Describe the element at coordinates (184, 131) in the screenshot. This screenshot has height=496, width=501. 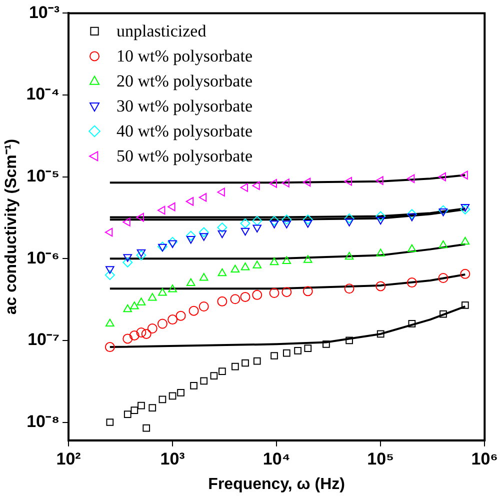
I see `legend-label: 40 wt% polysorbate` at that location.